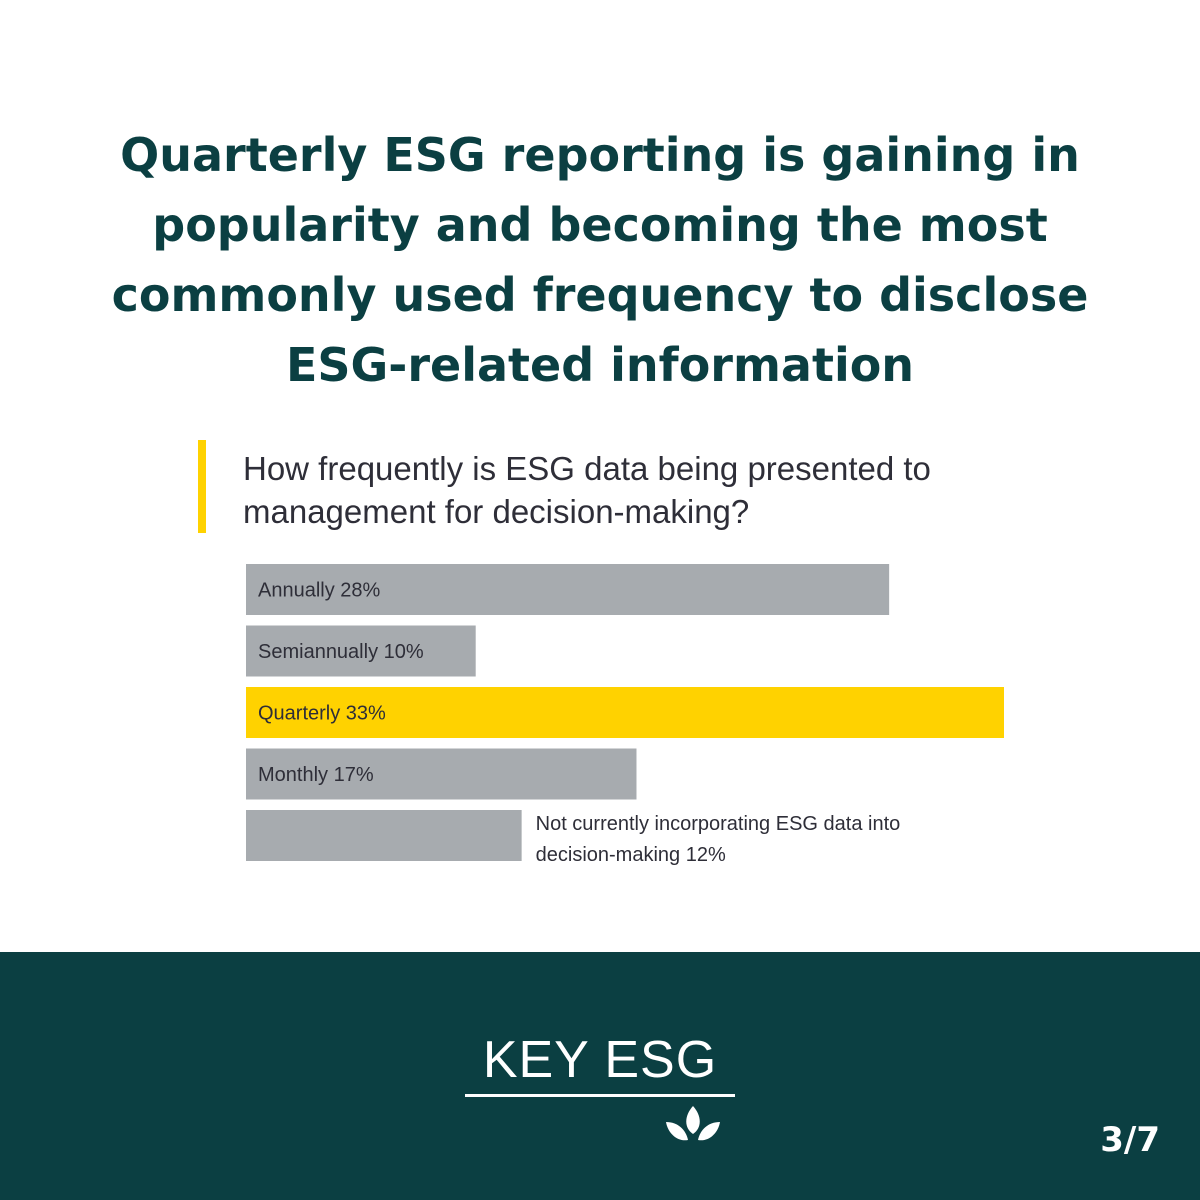 The height and width of the screenshot is (1200, 1200). I want to click on question-accent-bar, so click(202, 486).